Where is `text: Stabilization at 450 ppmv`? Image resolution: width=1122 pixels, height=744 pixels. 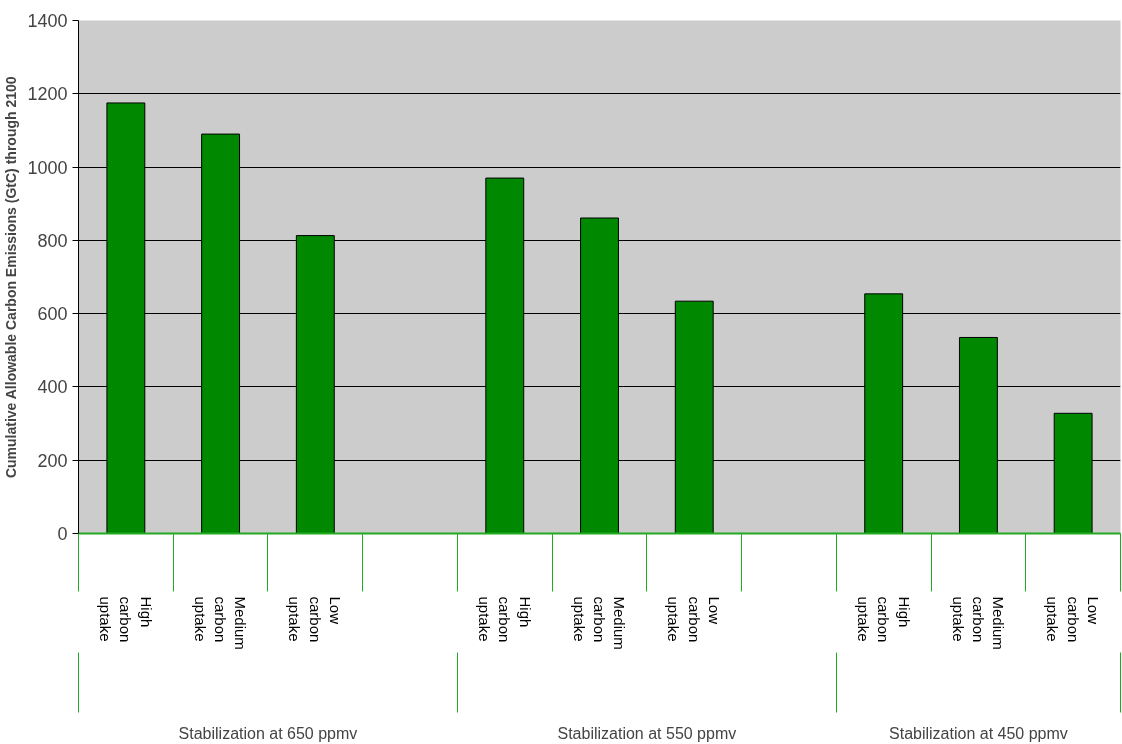 text: Stabilization at 450 ppmv is located at coordinates (978, 733).